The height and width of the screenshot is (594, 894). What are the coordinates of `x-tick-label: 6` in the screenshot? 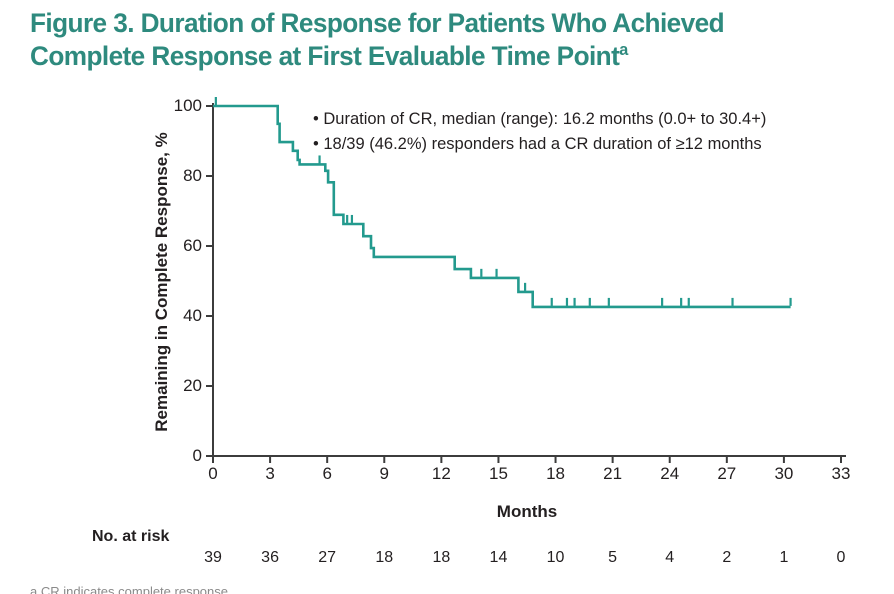 It's located at (327, 473).